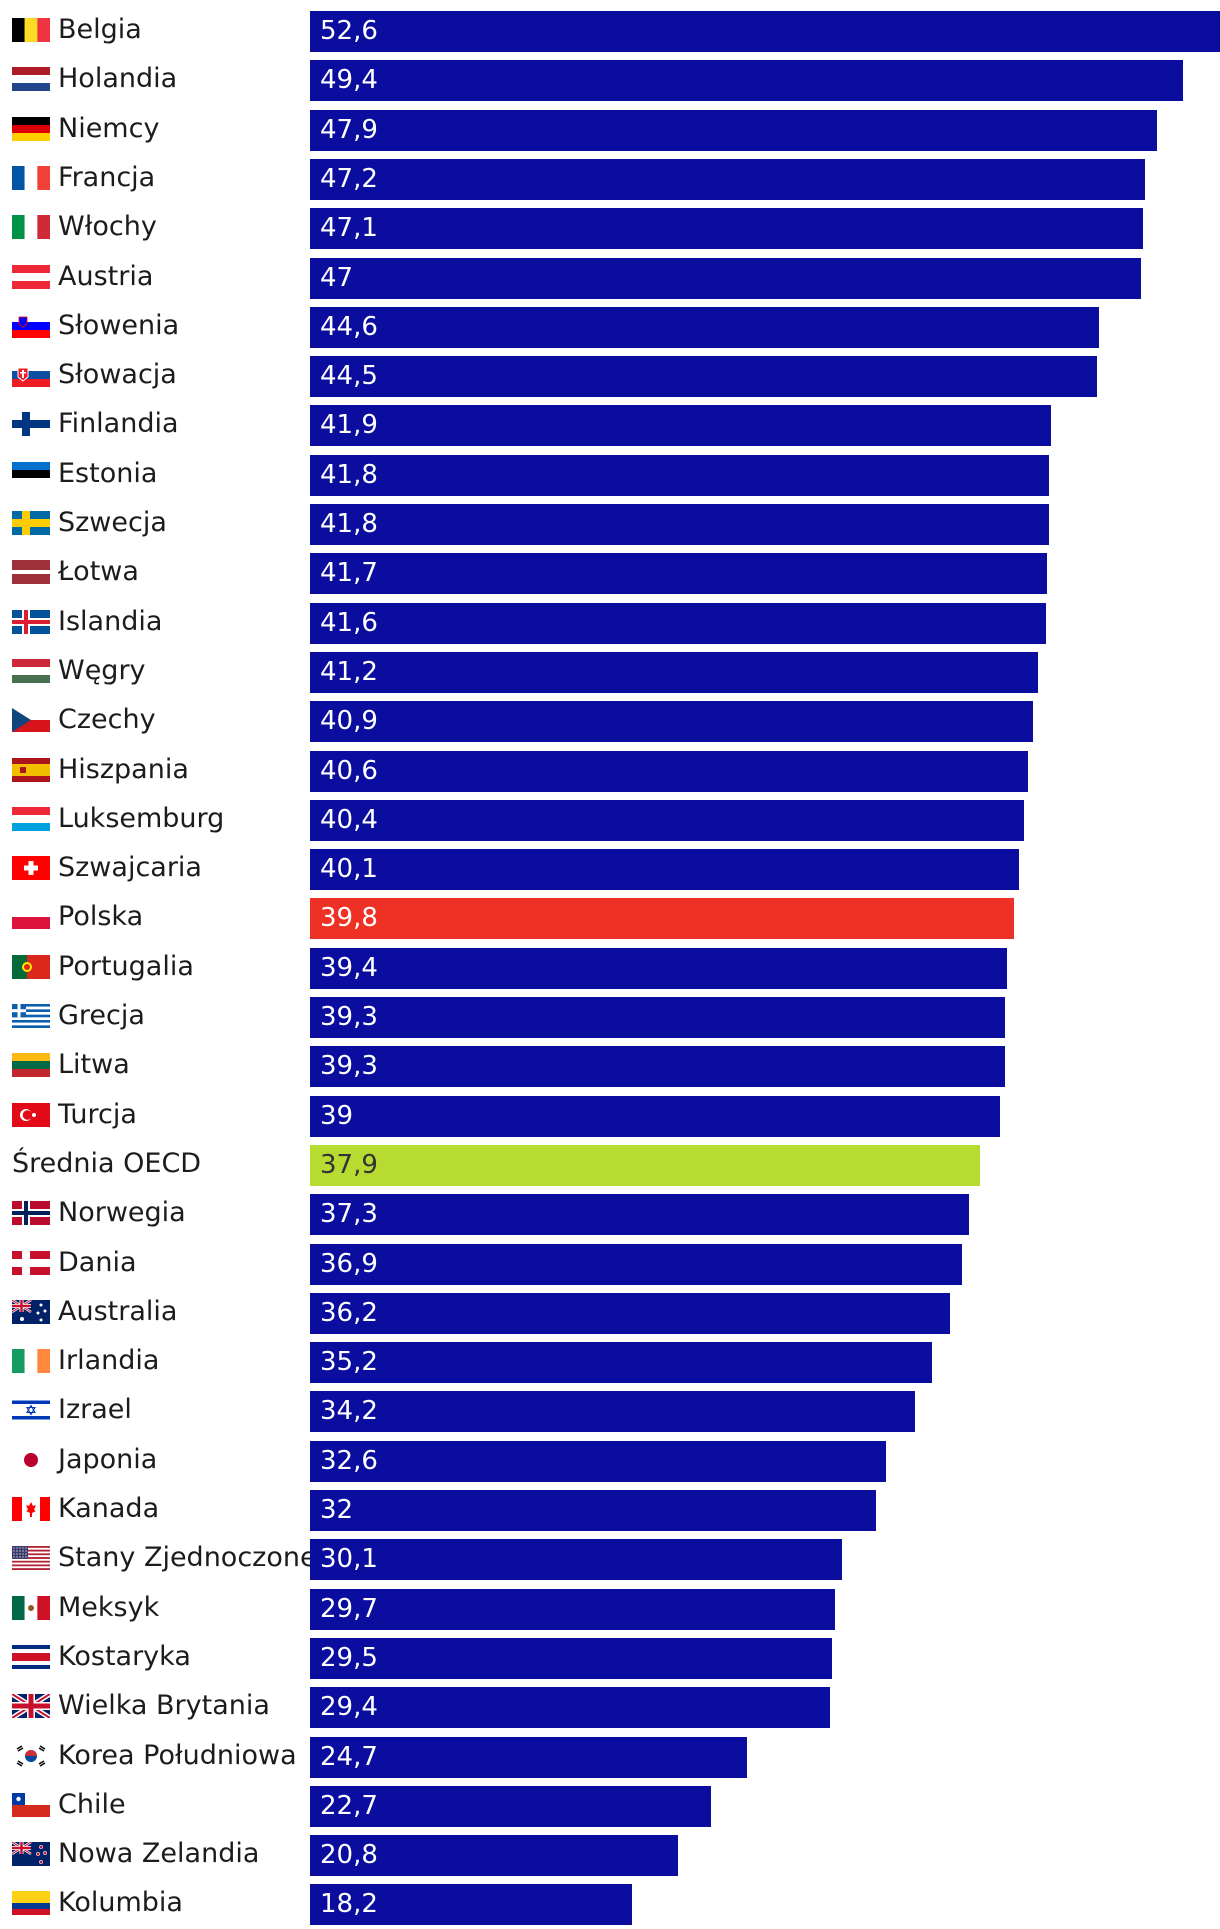  What do you see at coordinates (95, 1410) in the screenshot?
I see `category-label: Izrael` at bounding box center [95, 1410].